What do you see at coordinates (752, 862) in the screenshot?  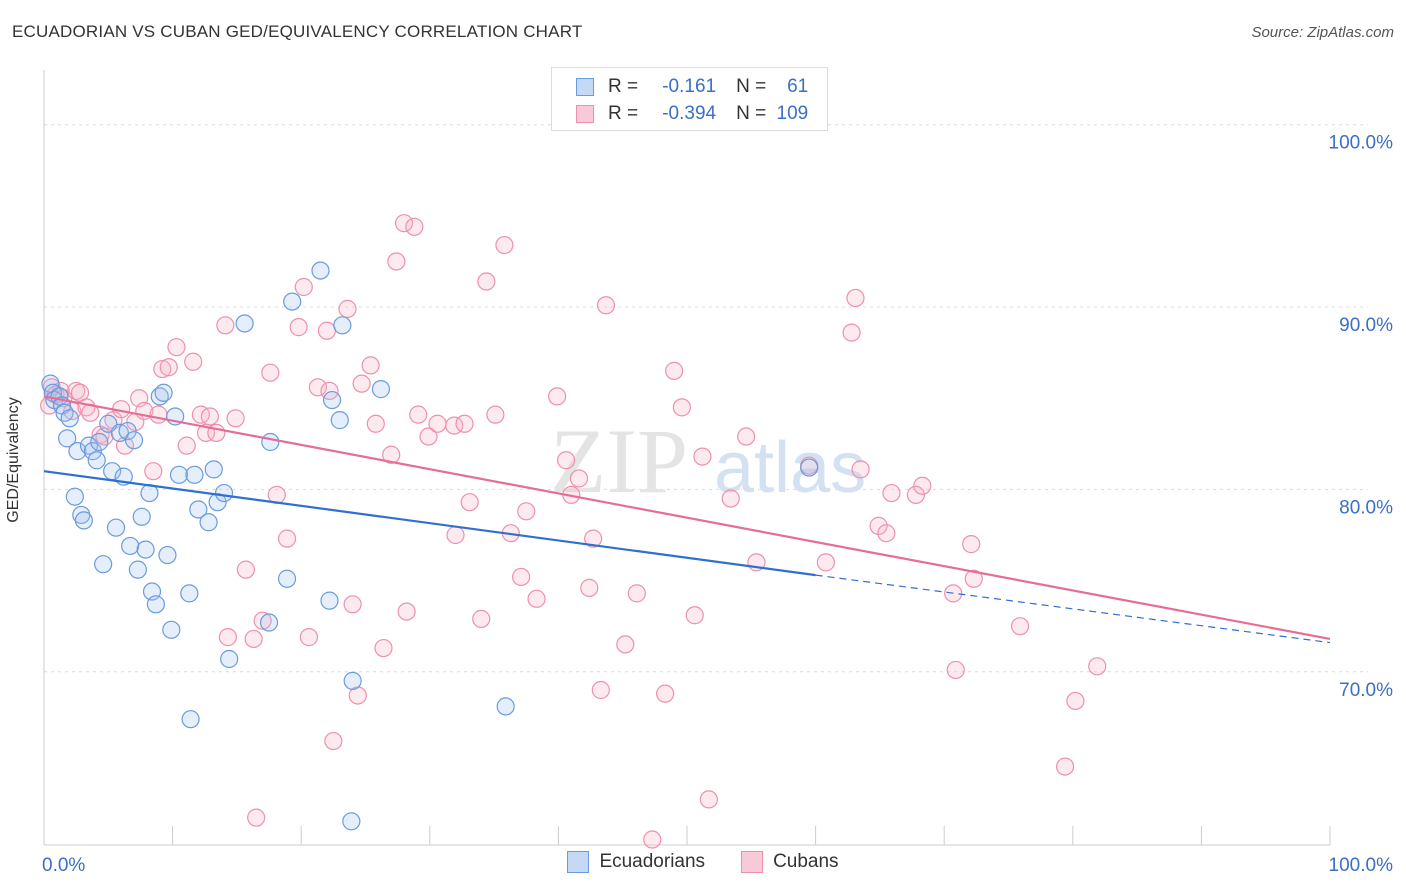 I see `cubans-legend-swatch` at bounding box center [752, 862].